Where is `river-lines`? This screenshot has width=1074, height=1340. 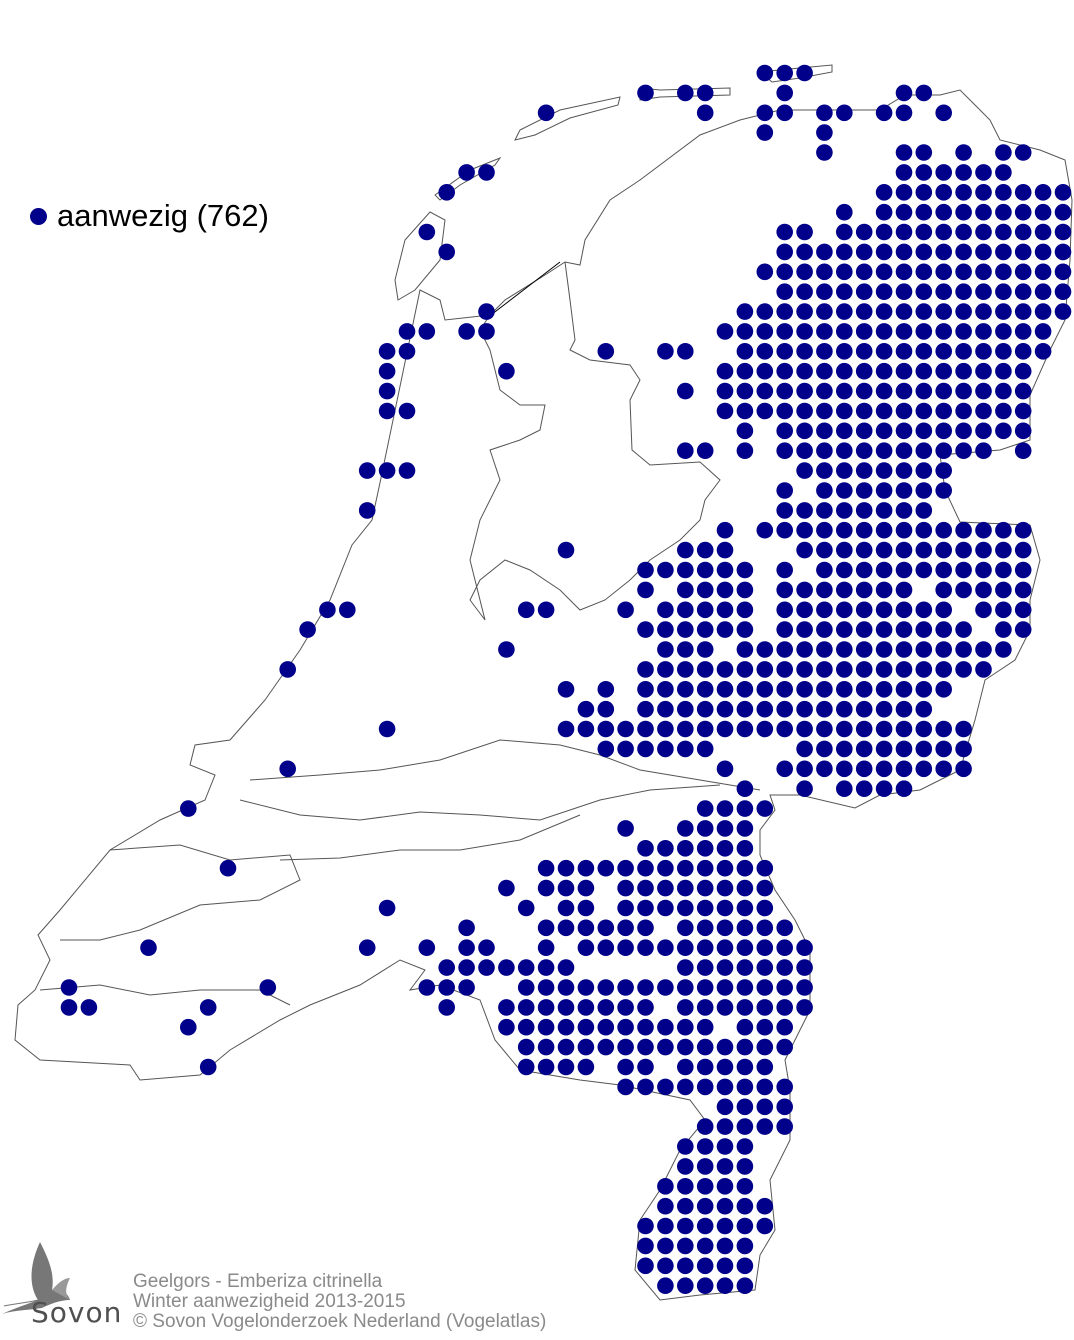
river-lines is located at coordinates (430, 837).